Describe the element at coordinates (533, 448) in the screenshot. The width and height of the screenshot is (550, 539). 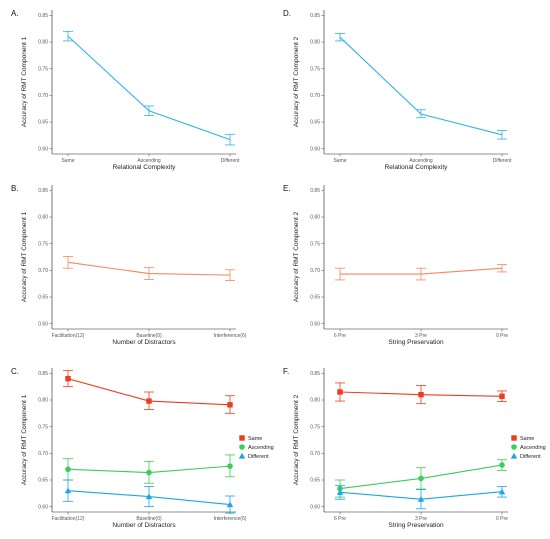
I see `legend-label: Ascending` at that location.